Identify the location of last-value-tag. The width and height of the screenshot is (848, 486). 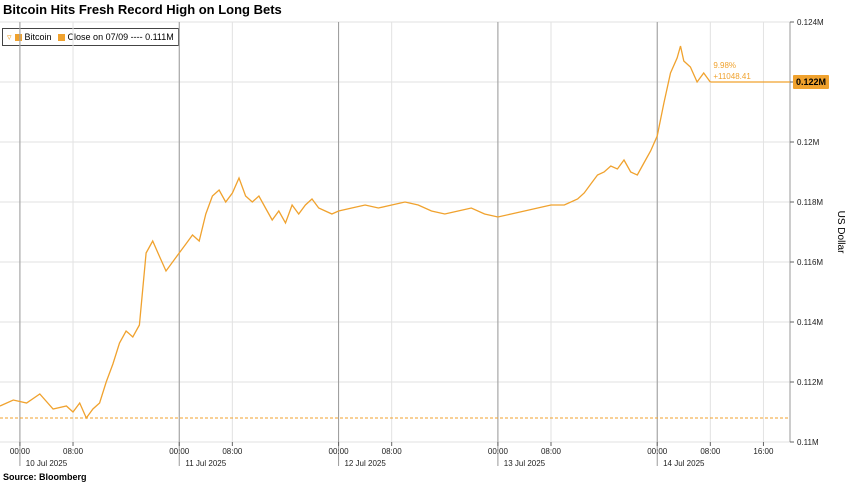
(811, 82).